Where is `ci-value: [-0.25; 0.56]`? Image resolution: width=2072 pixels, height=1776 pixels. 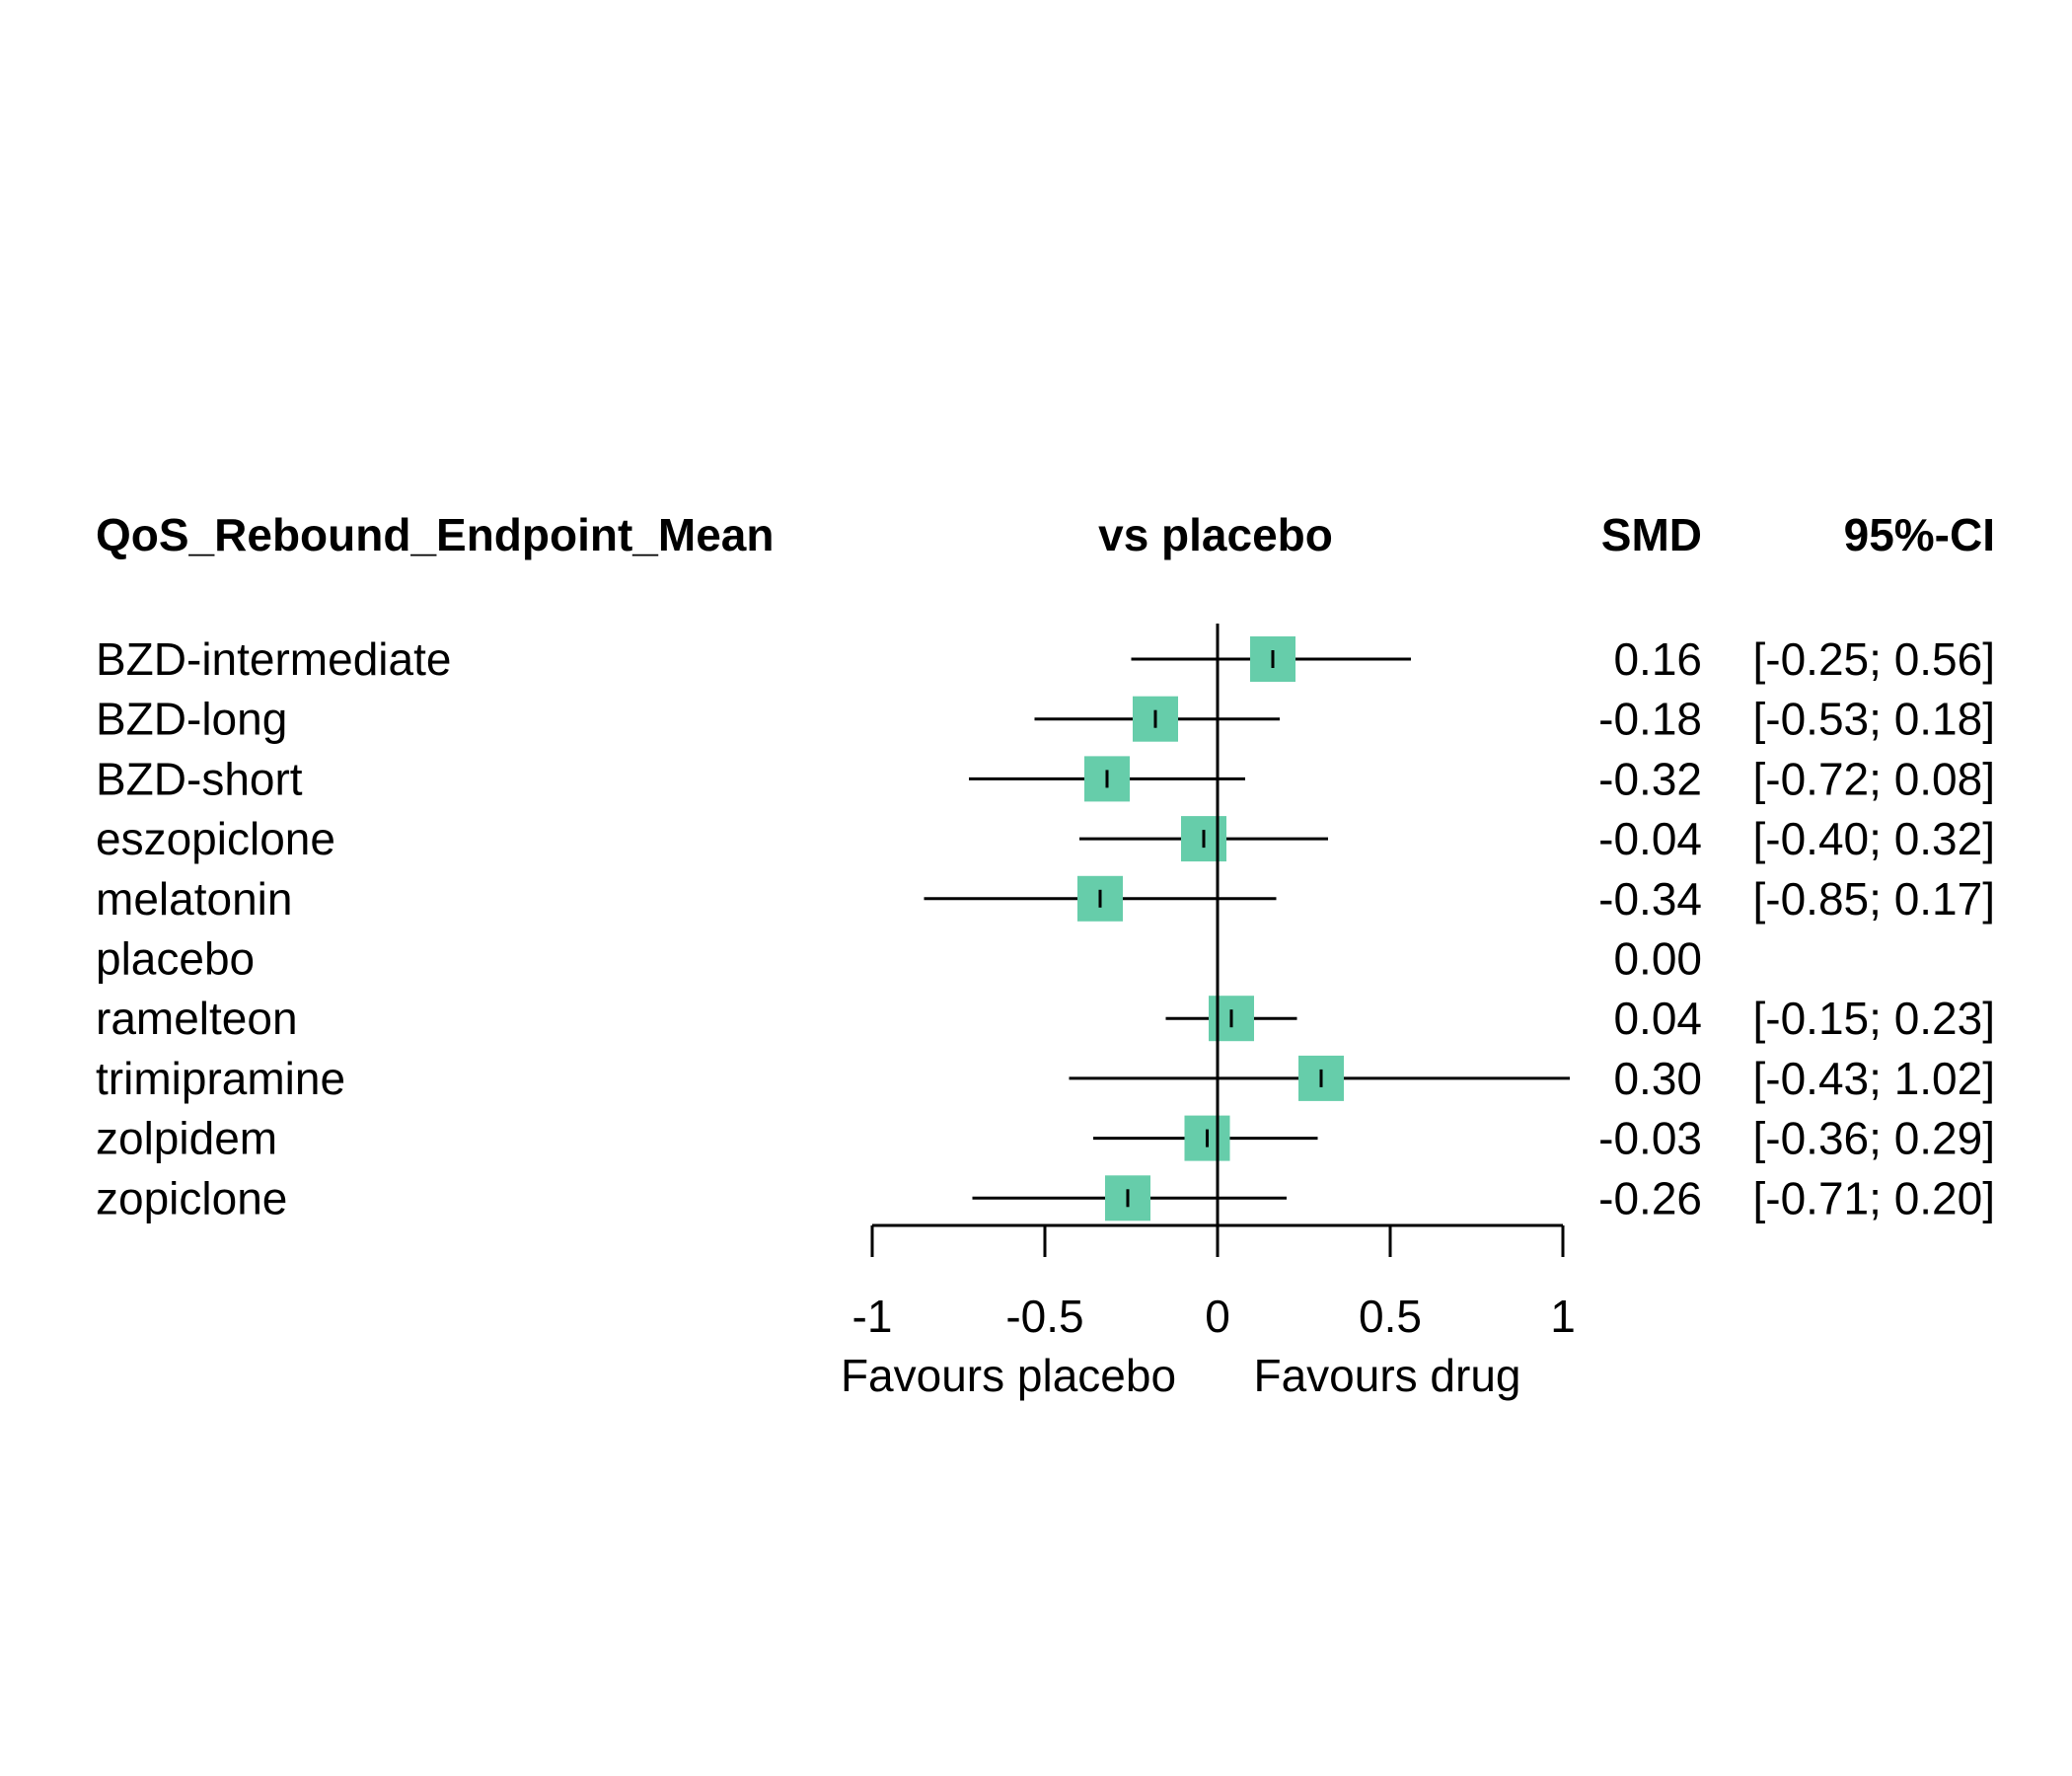
ci-value: [-0.25; 0.56] is located at coordinates (1875, 659).